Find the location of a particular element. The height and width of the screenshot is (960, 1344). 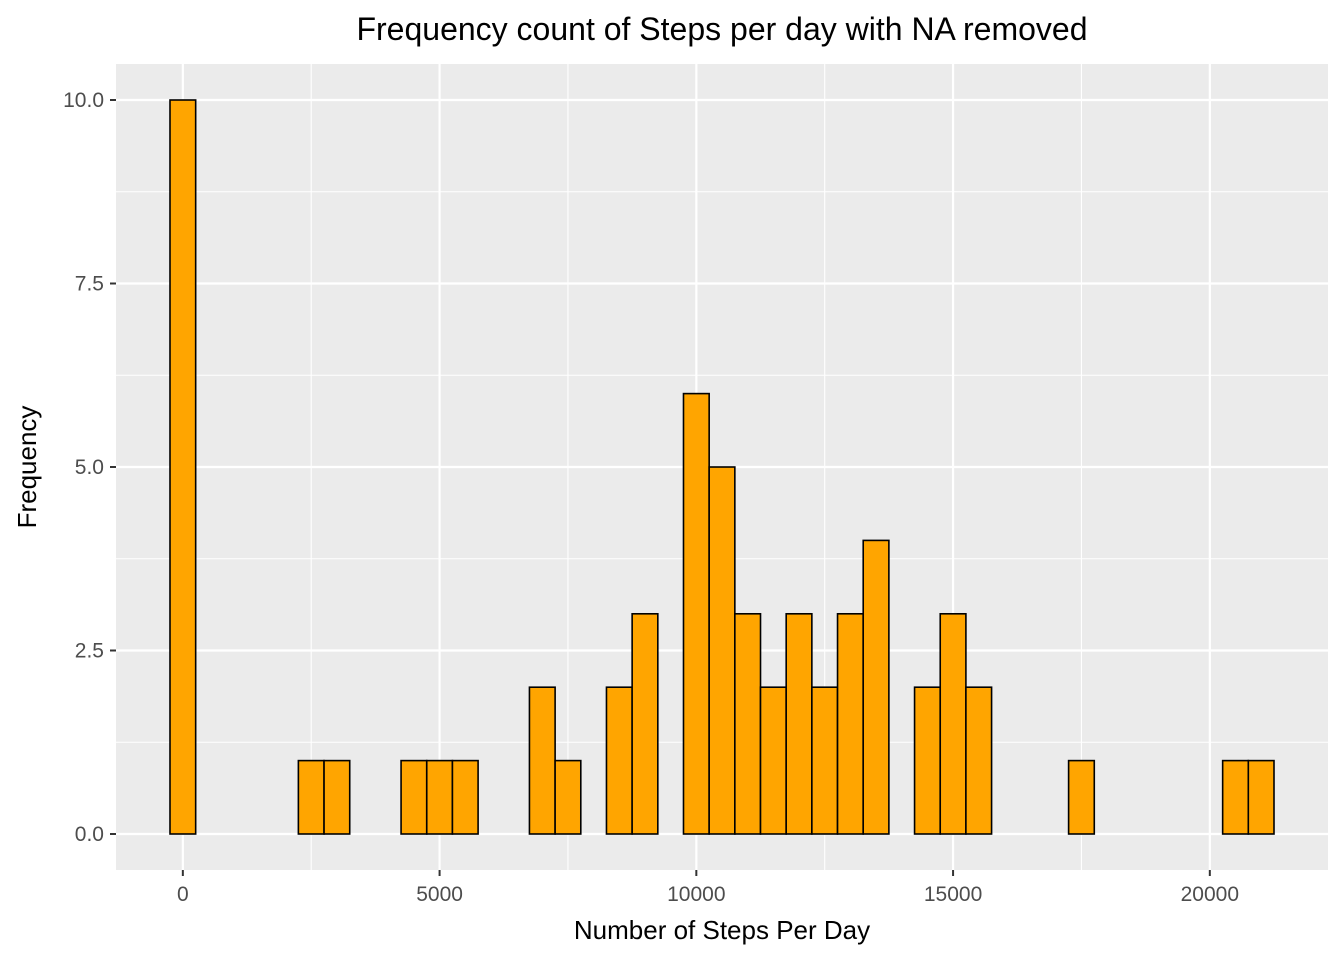

x-axis-title: Number of Steps Per Day is located at coordinates (722, 930).